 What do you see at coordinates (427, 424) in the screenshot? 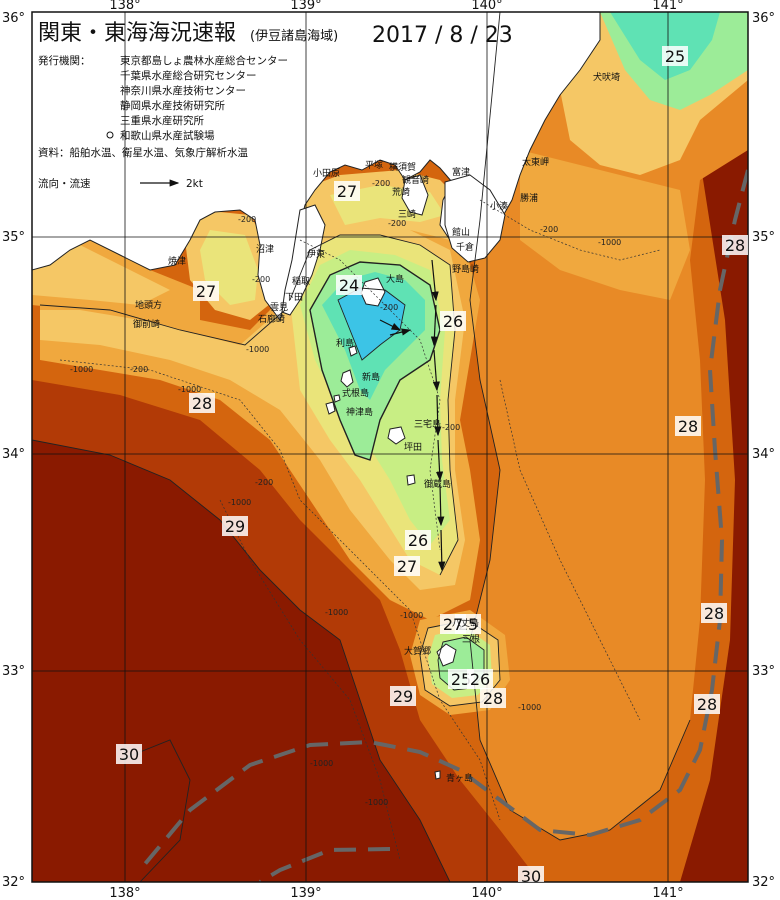
I see `place-label: 三宅島` at bounding box center [427, 424].